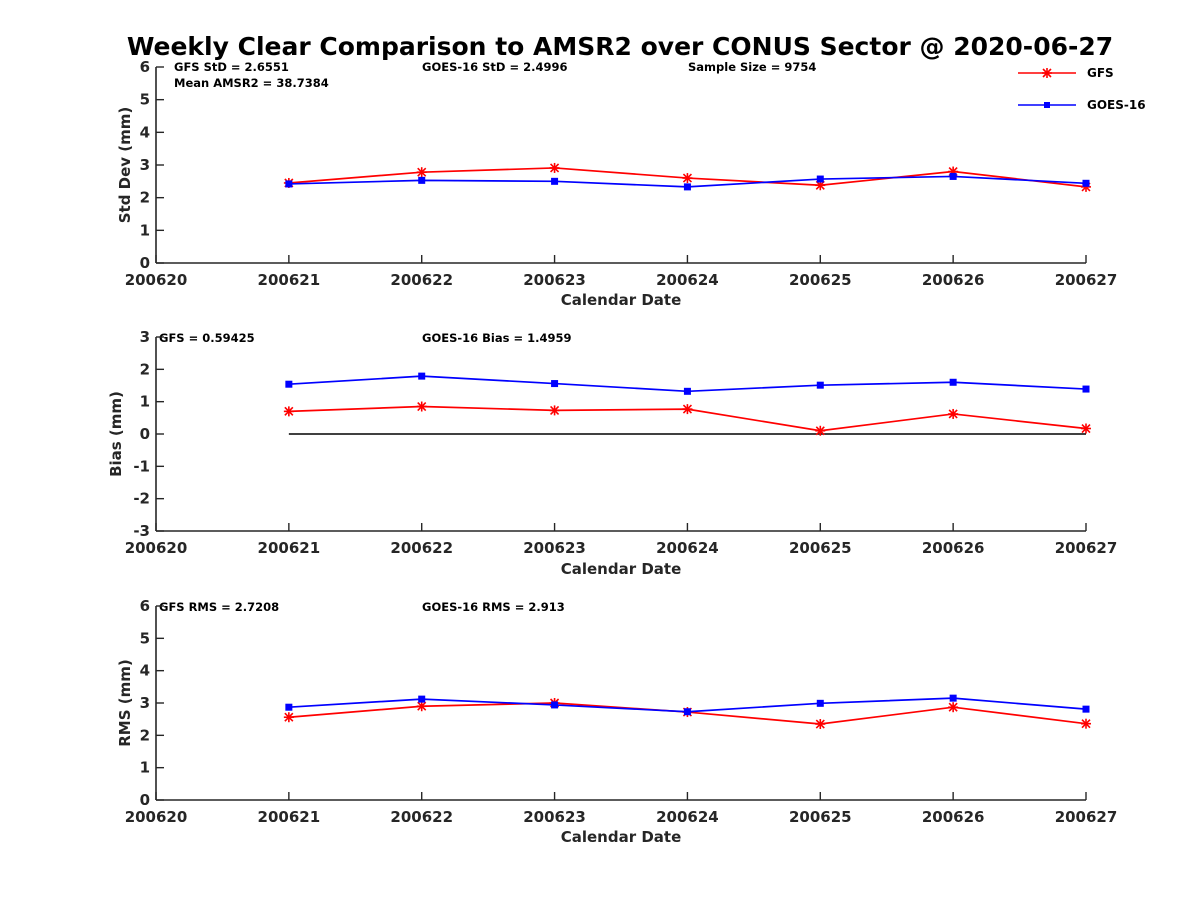 This screenshot has height=900, width=1200. What do you see at coordinates (141, 466) in the screenshot?
I see `y-tick-label: -1` at bounding box center [141, 466].